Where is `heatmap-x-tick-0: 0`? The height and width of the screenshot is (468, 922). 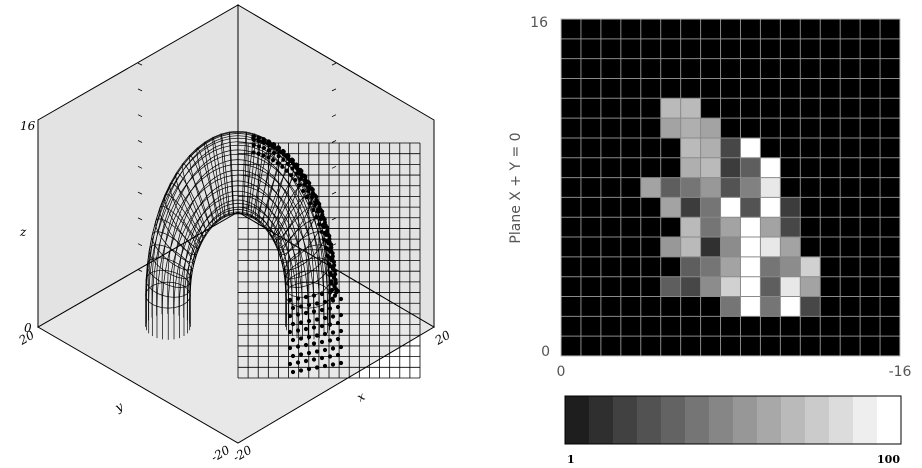
heatmap-x-tick-0: 0 is located at coordinates (561, 372).